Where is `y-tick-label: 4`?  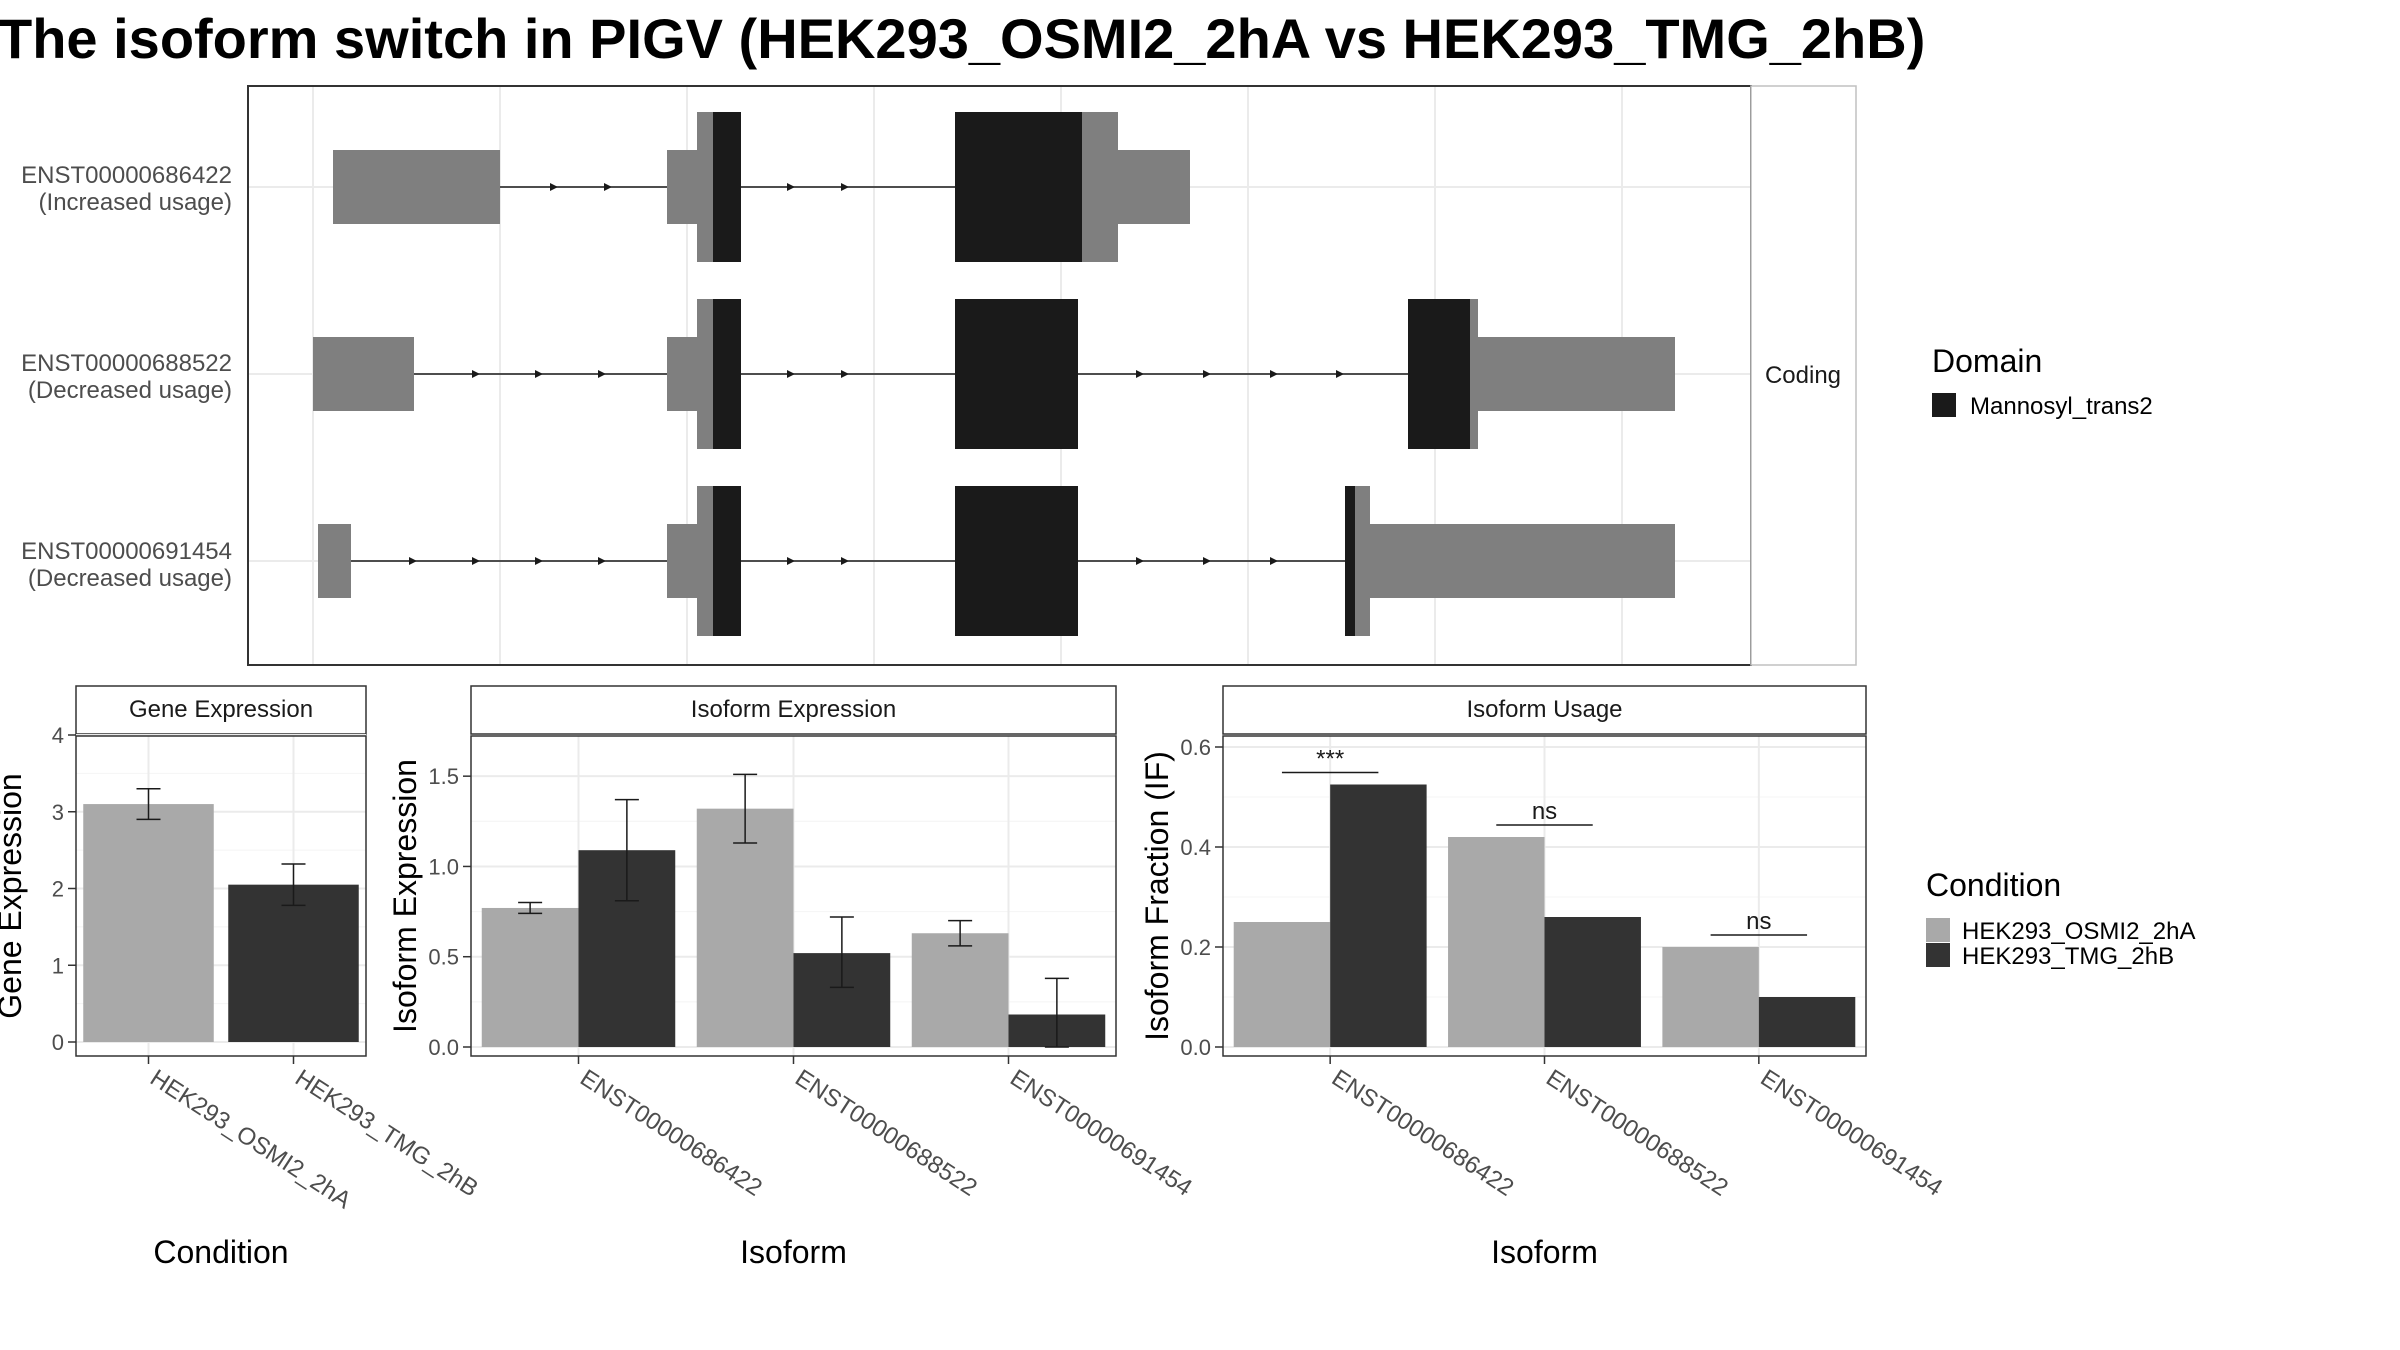
y-tick-label: 4 is located at coordinates (58, 735).